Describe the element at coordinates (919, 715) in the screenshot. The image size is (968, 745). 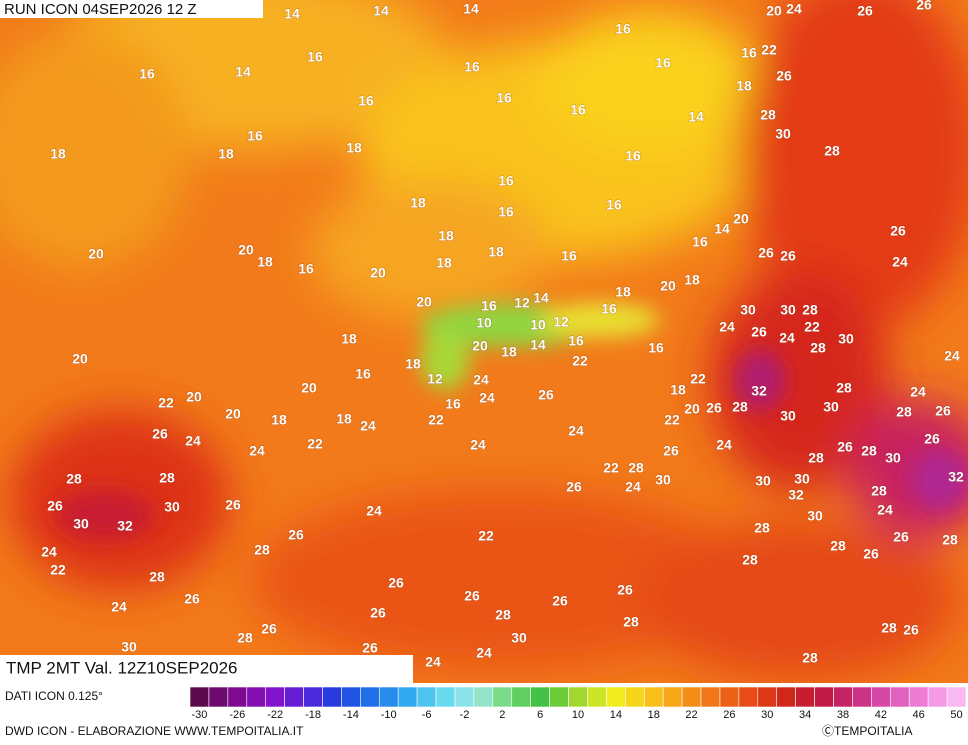
I see `legend-tick-label: 46` at that location.